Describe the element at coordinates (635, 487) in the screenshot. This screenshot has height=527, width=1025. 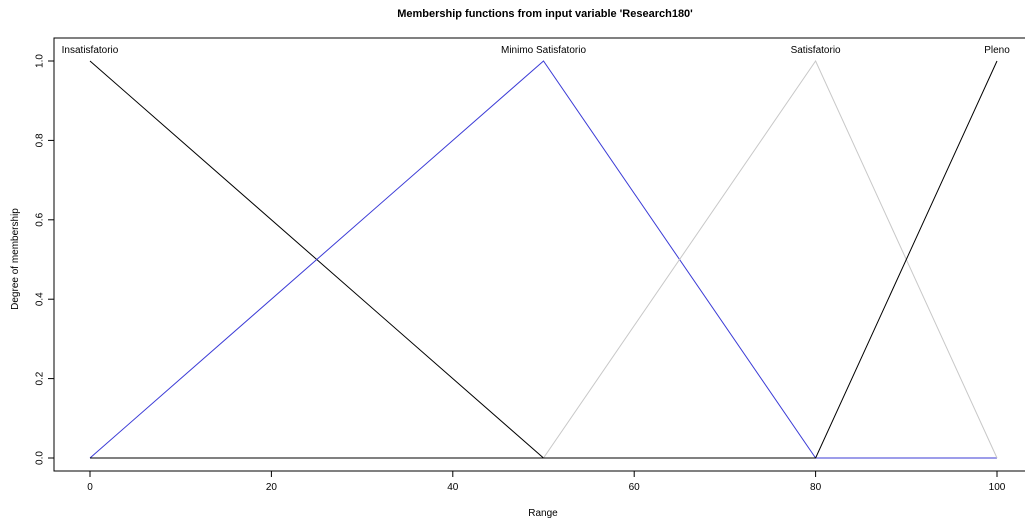
I see `x-tick-label: 60` at that location.